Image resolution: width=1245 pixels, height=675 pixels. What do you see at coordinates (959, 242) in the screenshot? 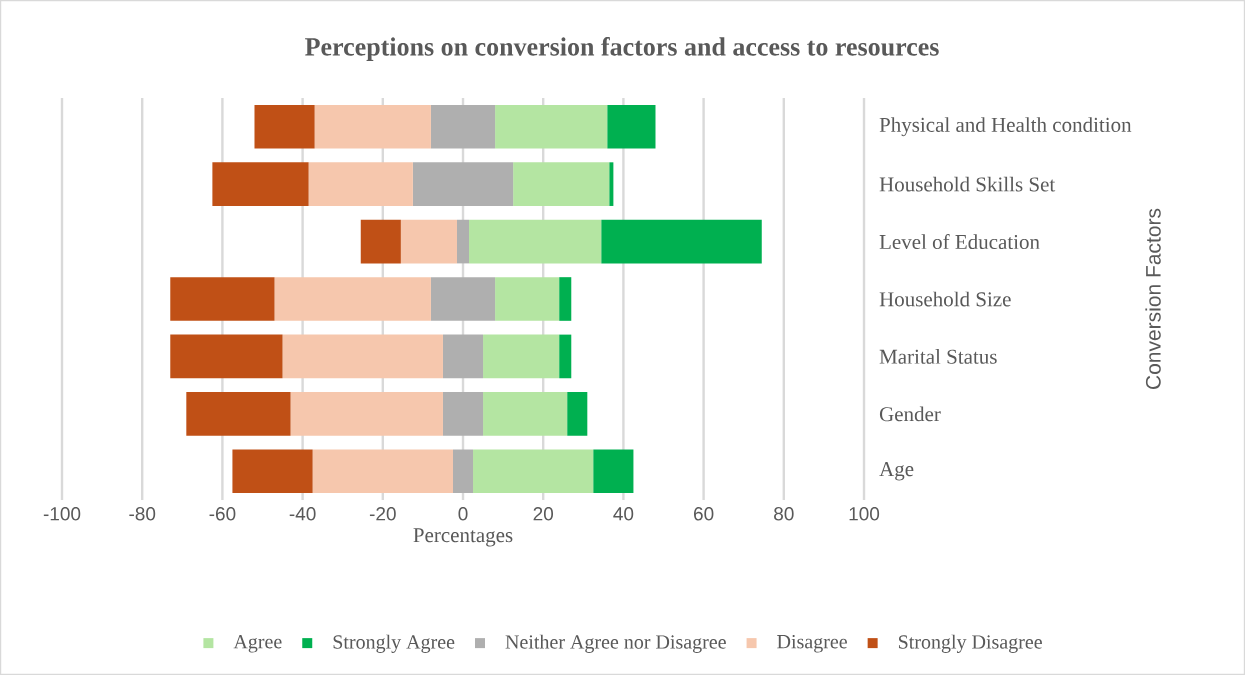
I see `y-tick-label: Level of Education` at bounding box center [959, 242].